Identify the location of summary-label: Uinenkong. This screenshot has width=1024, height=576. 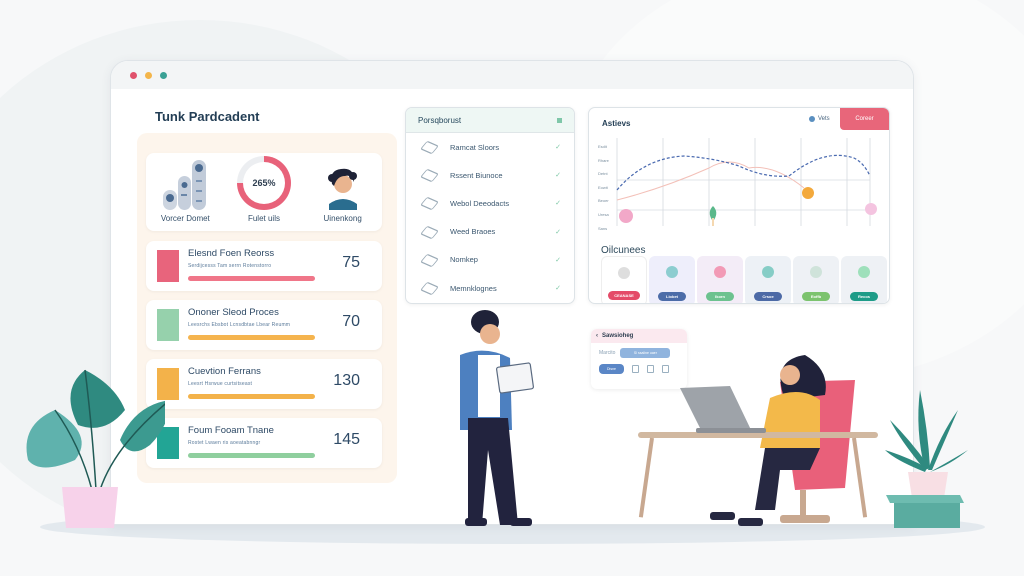
(342, 218).